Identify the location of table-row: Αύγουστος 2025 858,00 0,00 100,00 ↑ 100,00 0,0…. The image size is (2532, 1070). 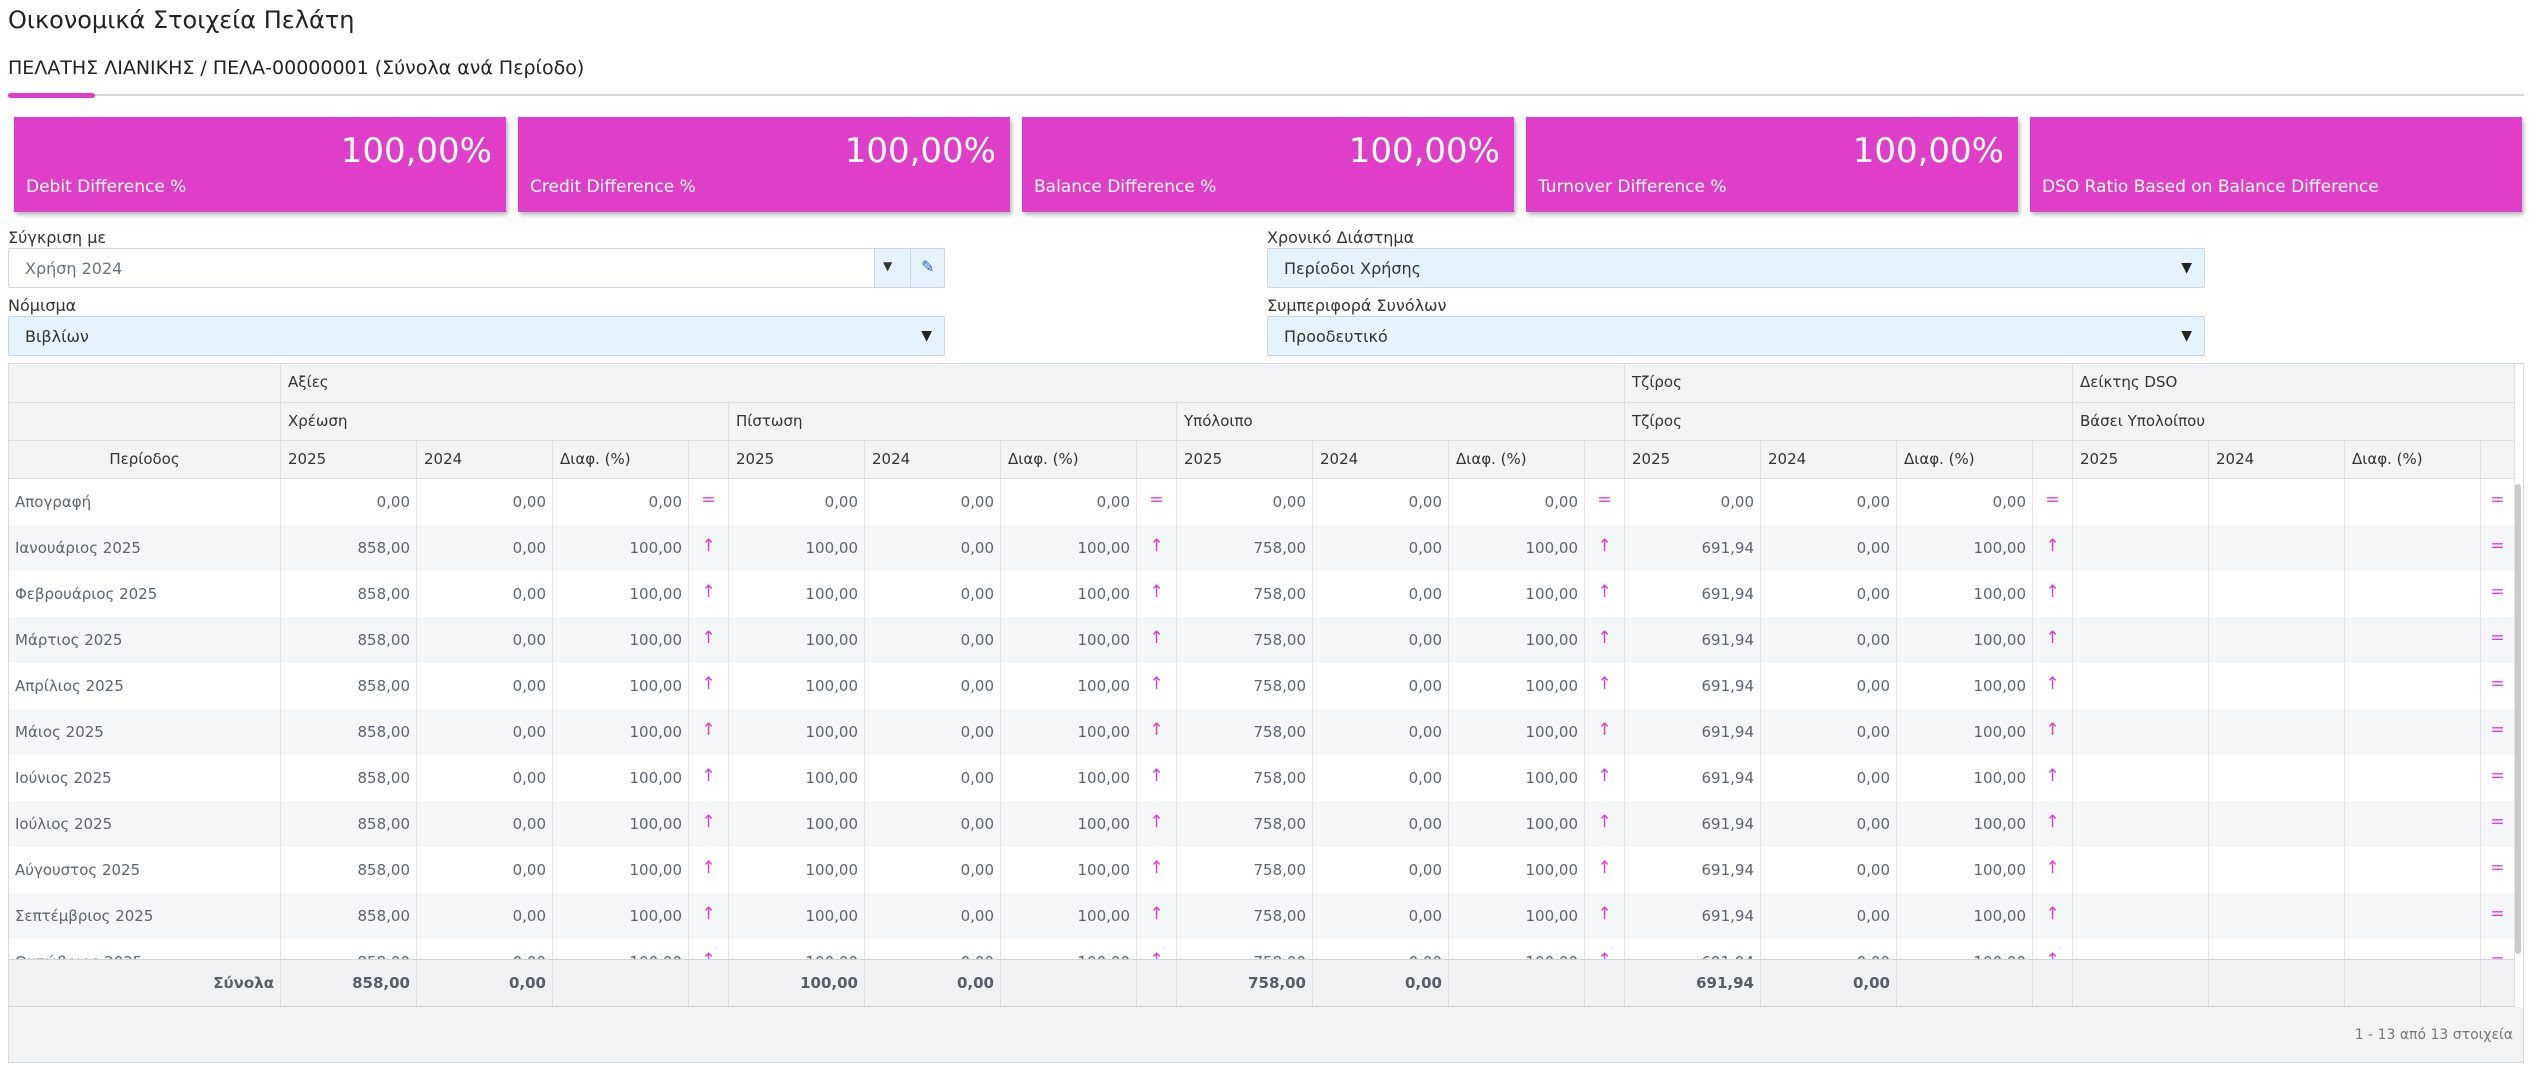
(1262, 870).